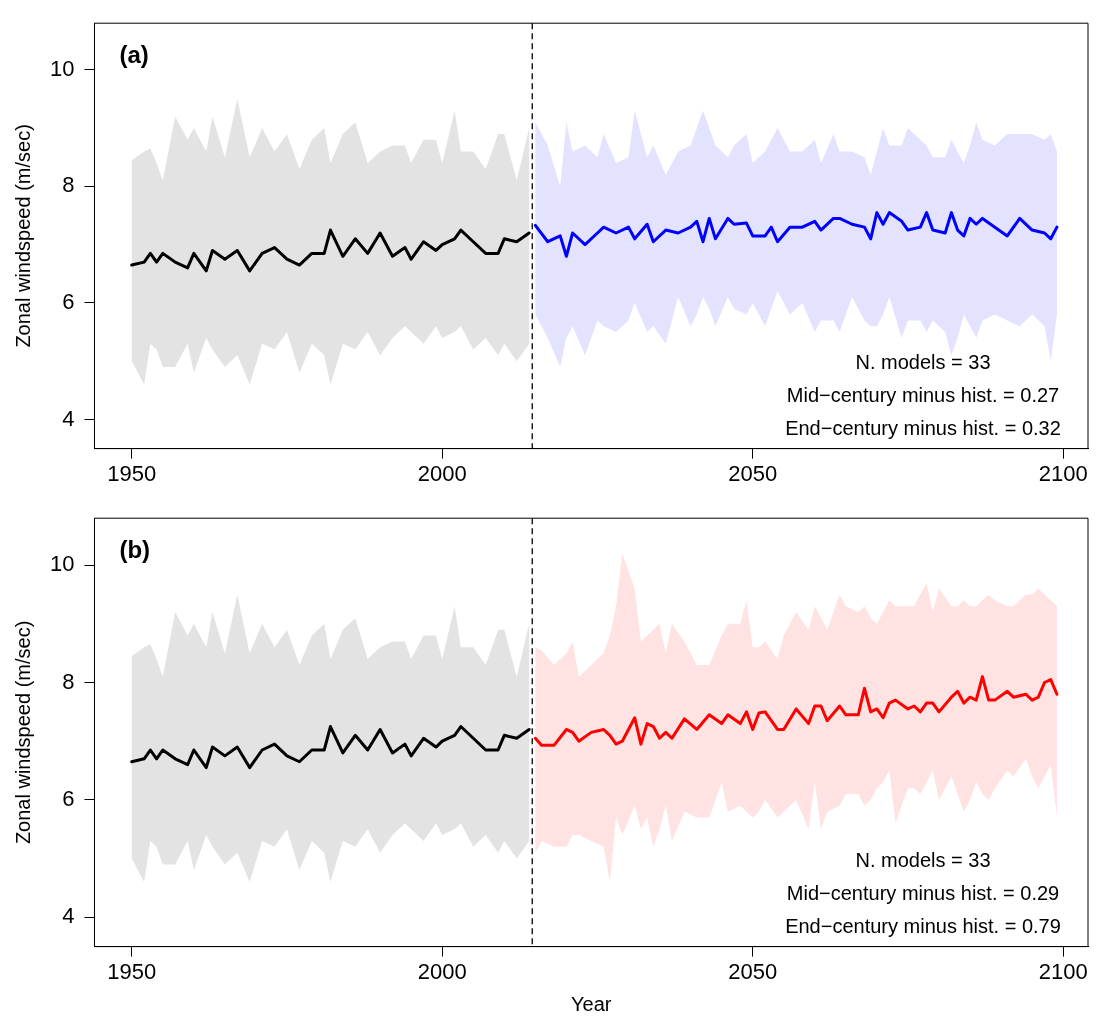  I want to click on annotation: End−century minus hist. = 0.32, so click(923, 427).